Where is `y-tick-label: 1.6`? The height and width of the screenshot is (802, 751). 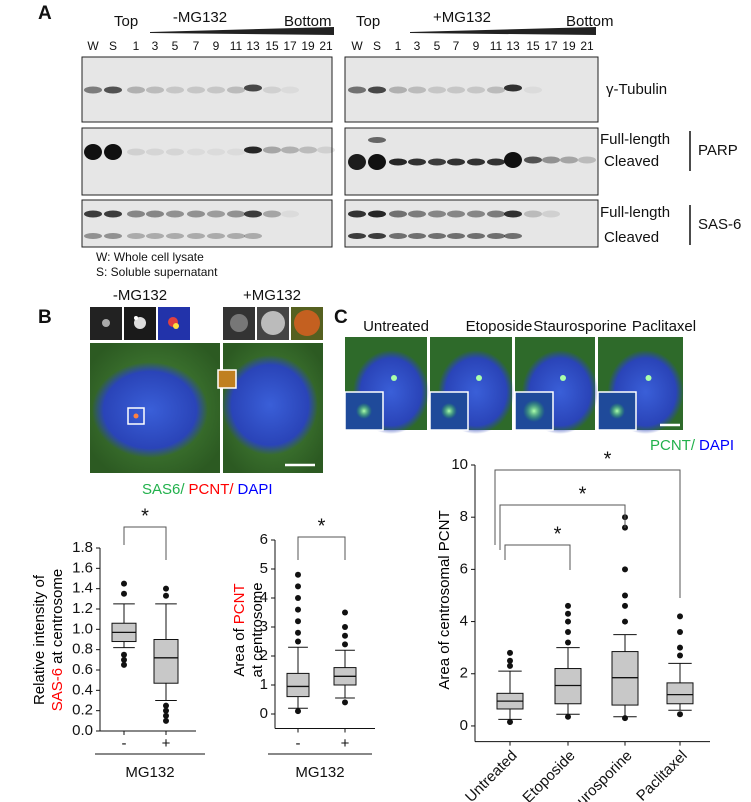 y-tick-label: 1.6 is located at coordinates (82, 567).